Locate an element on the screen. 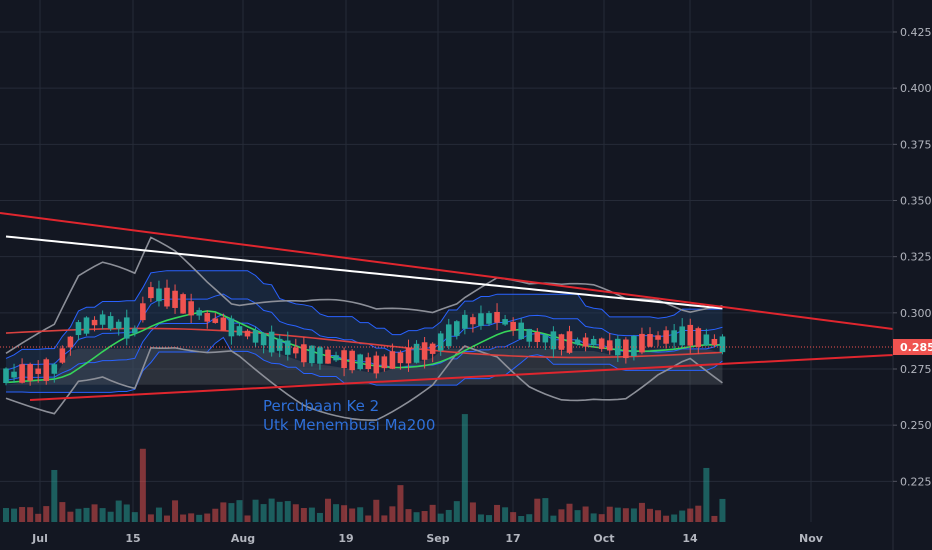 This screenshot has width=932, height=550. x-tick-label: Aug is located at coordinates (243, 538).